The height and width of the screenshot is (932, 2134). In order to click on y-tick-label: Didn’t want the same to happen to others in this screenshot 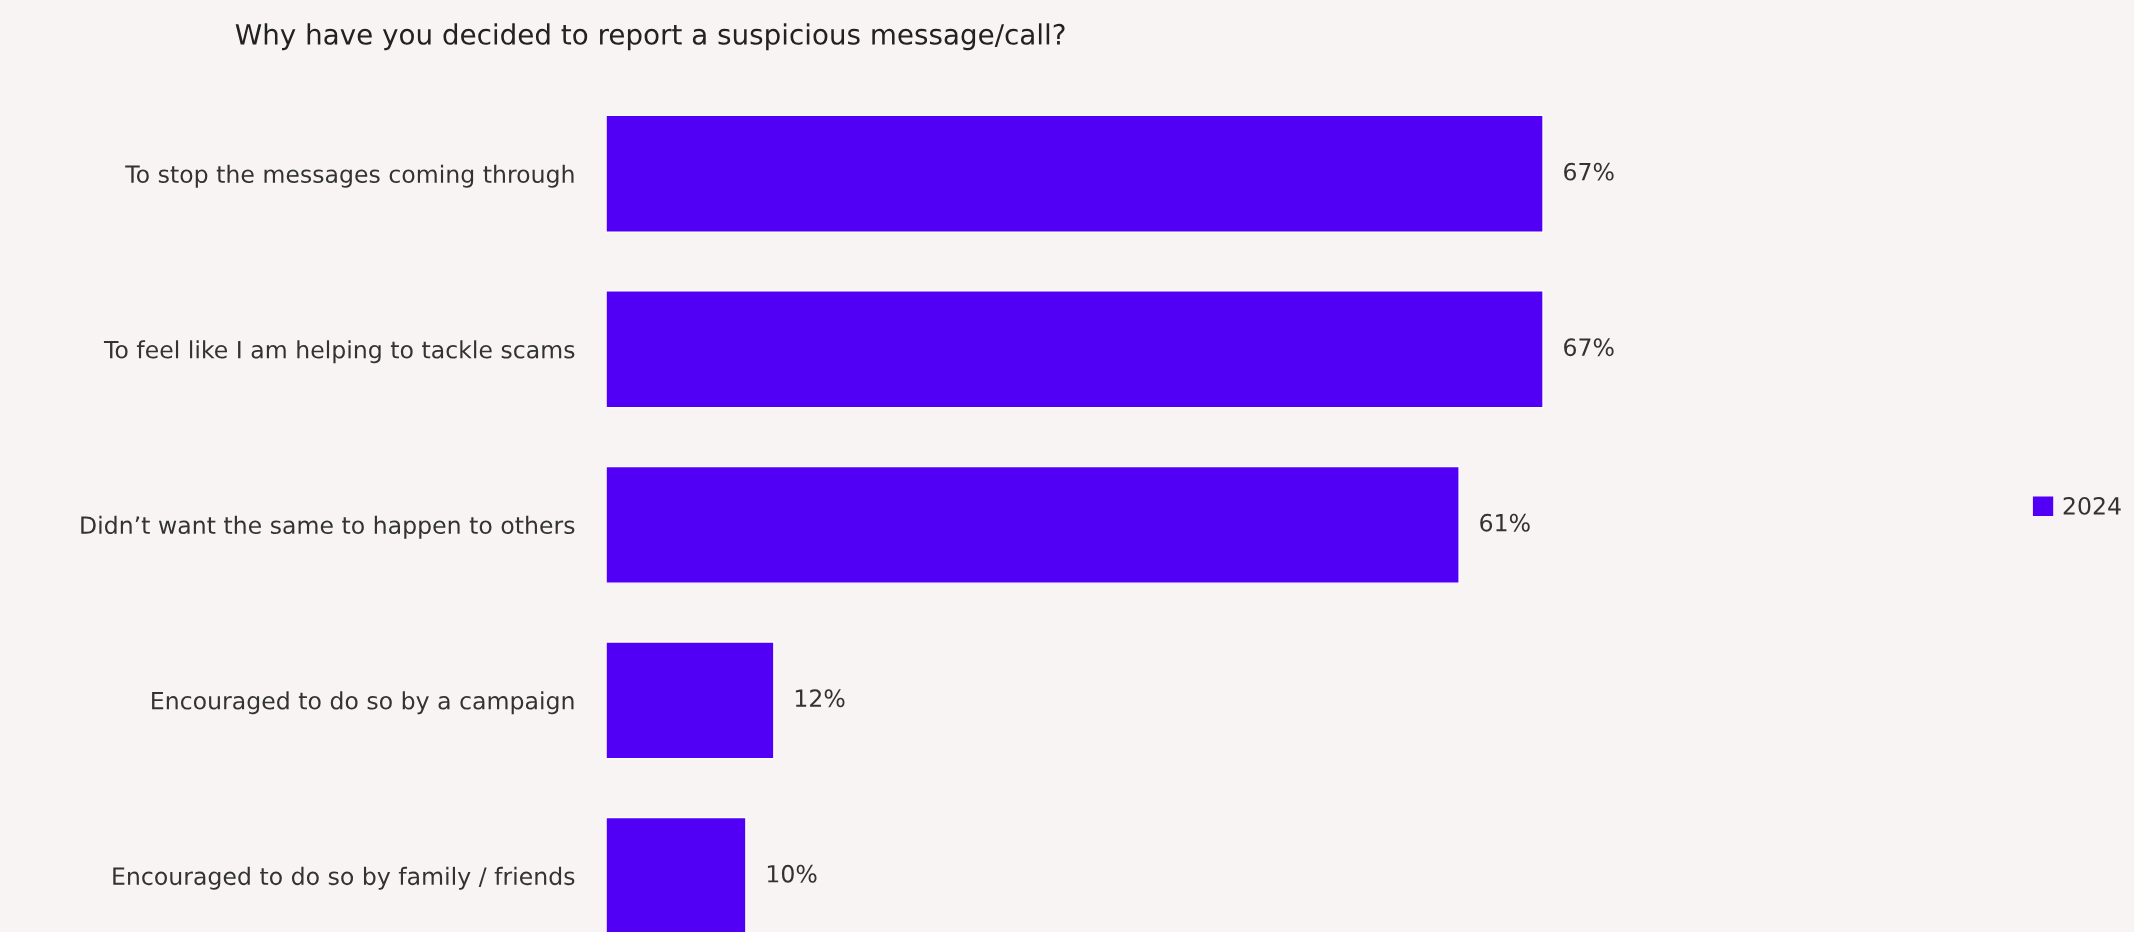, I will do `click(328, 527)`.